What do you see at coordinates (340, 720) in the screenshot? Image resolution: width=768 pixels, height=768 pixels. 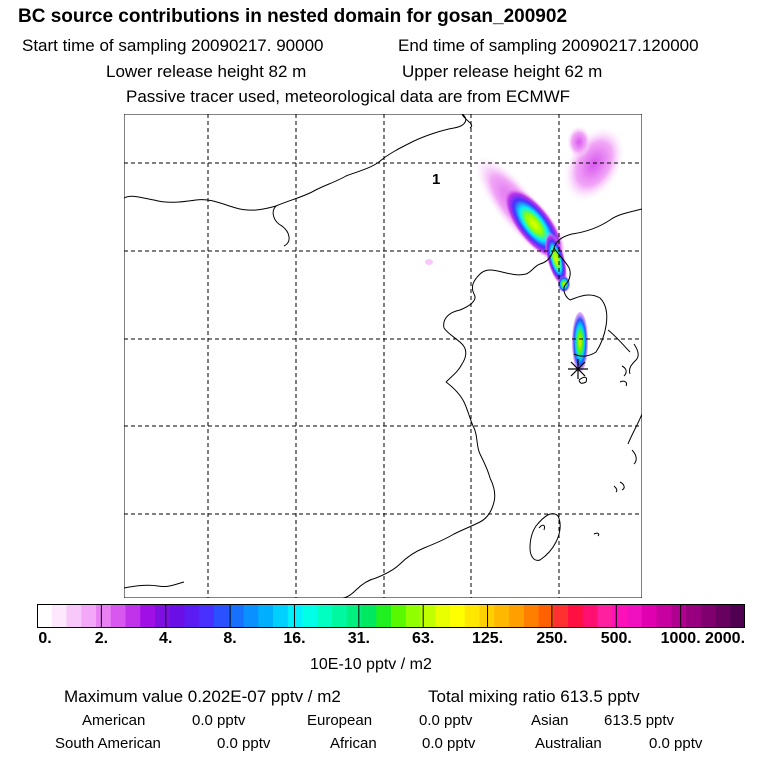 I see `region-label: European` at bounding box center [340, 720].